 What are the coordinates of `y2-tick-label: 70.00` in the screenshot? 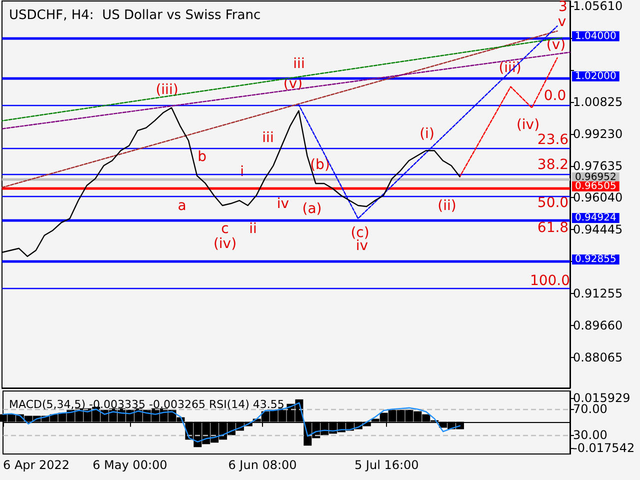 It's located at (590, 409).